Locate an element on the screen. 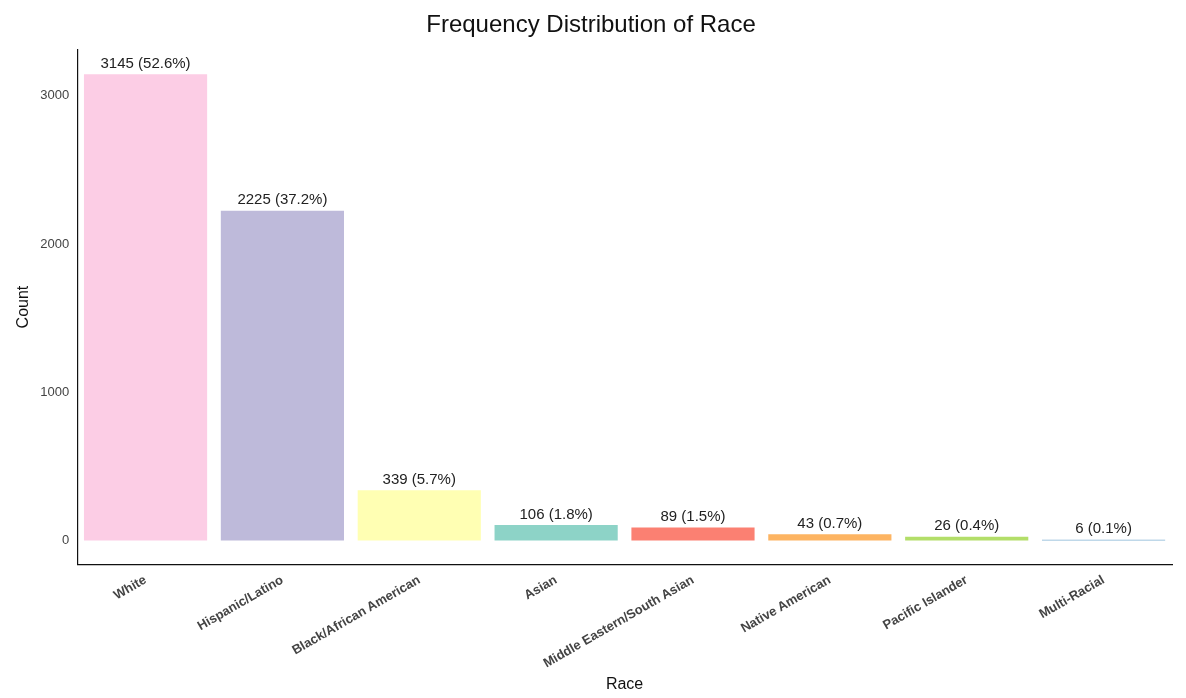 Image resolution: width=1186 pixels, height=698 pixels. y-tick-label: 2000 is located at coordinates (55, 243).